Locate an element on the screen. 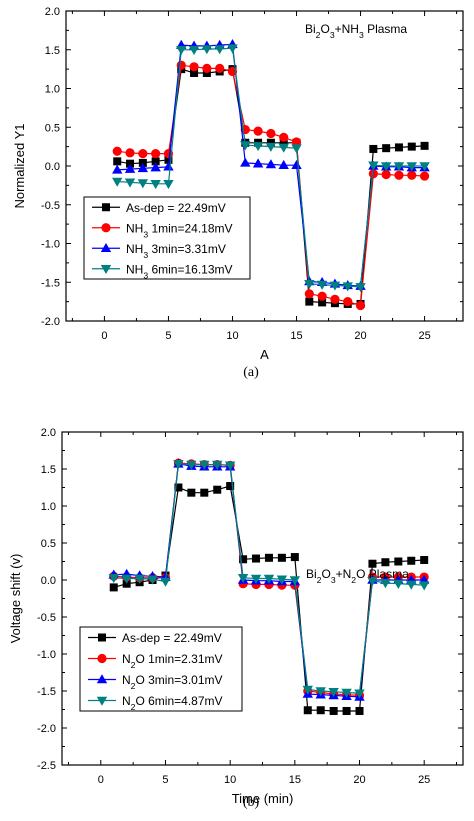 Image resolution: width=474 pixels, height=821 pixels. y-tick-label: -2.5 is located at coordinates (46, 766).